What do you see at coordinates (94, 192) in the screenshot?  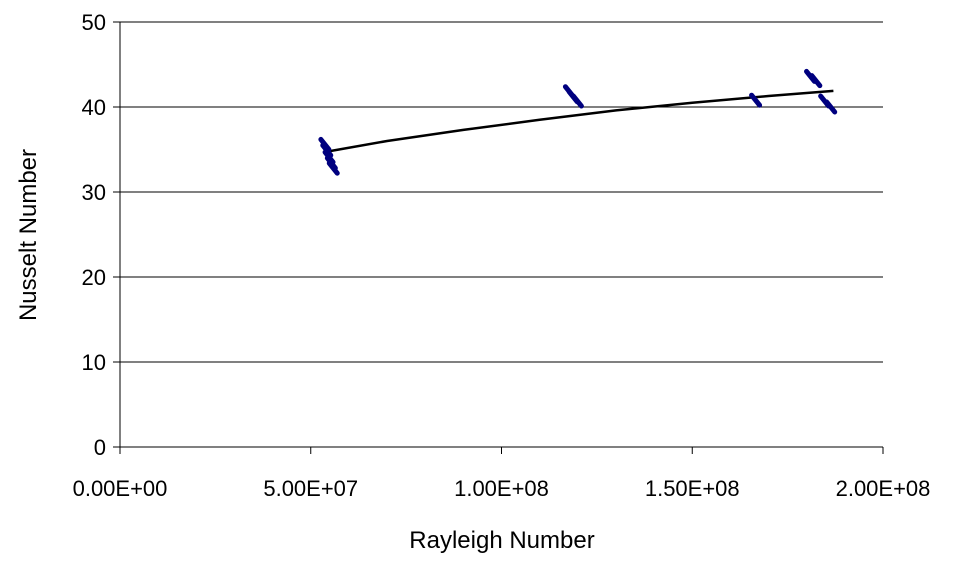 I see `y-tick-label: 30` at bounding box center [94, 192].